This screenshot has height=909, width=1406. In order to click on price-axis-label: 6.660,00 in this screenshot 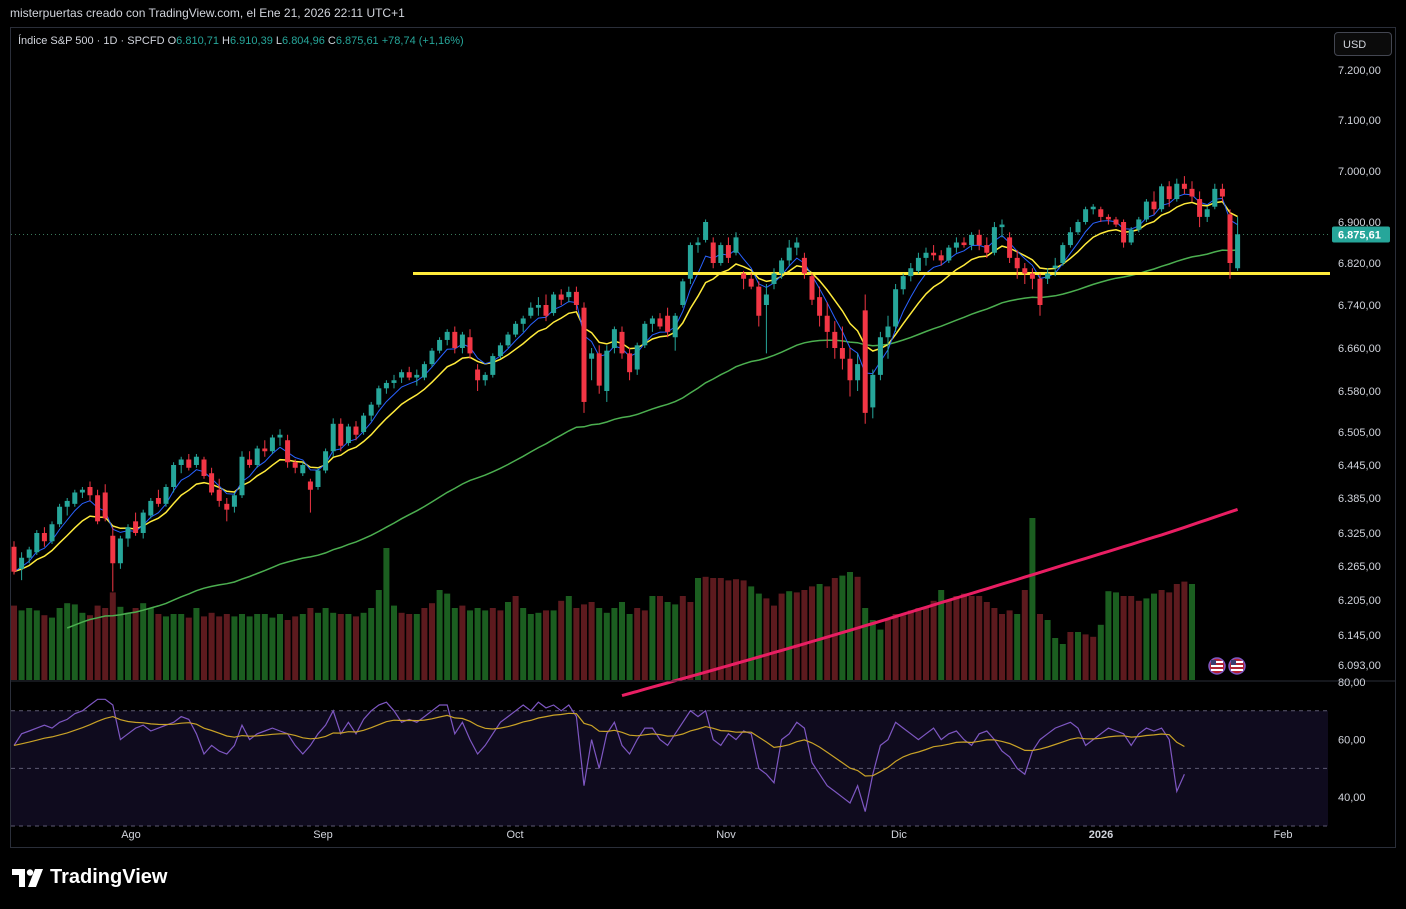, I will do `click(1359, 349)`.